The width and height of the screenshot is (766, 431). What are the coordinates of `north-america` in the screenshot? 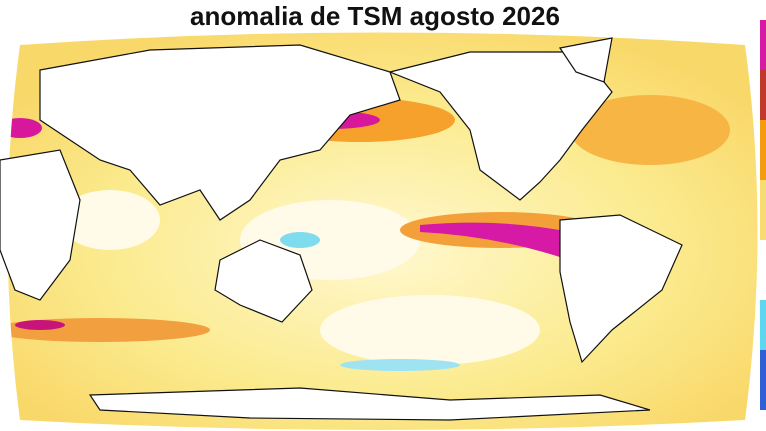 It's located at (500, 126).